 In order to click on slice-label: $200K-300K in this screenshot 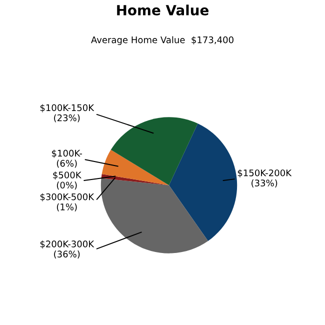, I will do `click(67, 244)`.